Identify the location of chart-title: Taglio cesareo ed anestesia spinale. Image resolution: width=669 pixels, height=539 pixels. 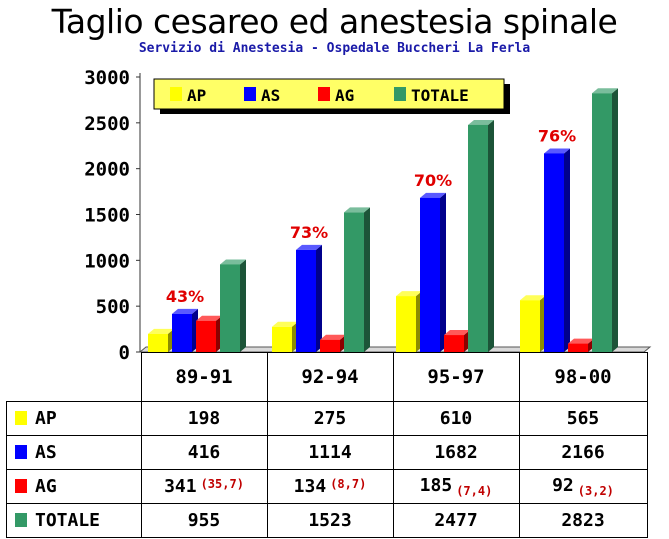
(334, 21).